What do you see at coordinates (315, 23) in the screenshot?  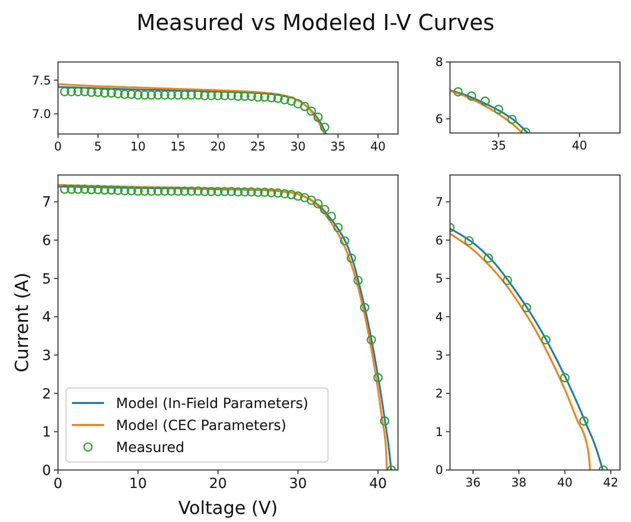 I see `chart-title: Measured vs Modeled I-V Curves` at bounding box center [315, 23].